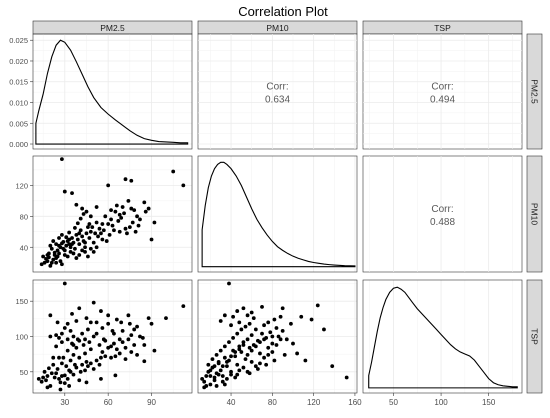 The width and height of the screenshot is (550, 418). Describe the element at coordinates (231, 402) in the screenshot. I see `x-tick-label: 40` at that location.